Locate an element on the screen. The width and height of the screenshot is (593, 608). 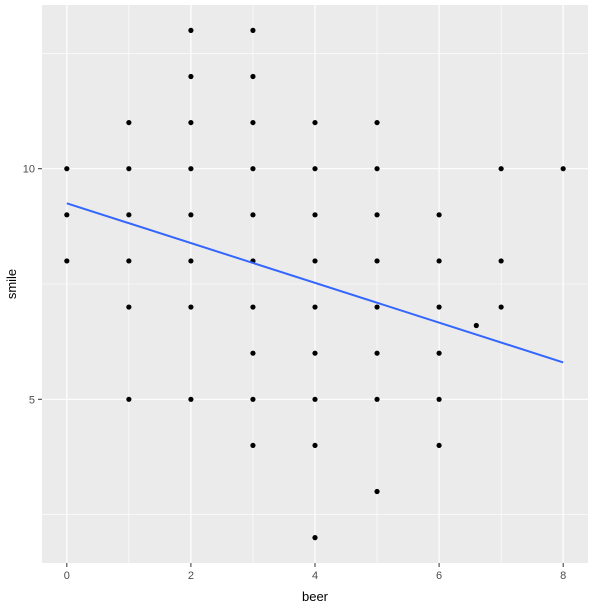
x-tick-label: 0 is located at coordinates (67, 576).